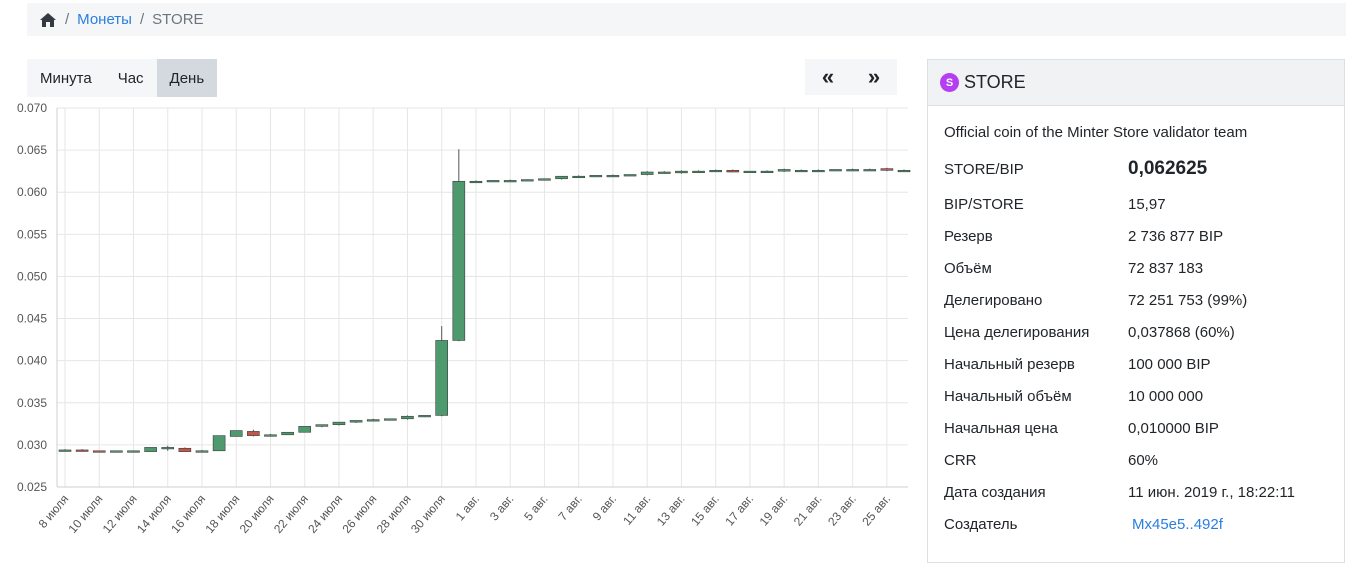  I want to click on info-label: Начальный резерв, so click(1009, 364).